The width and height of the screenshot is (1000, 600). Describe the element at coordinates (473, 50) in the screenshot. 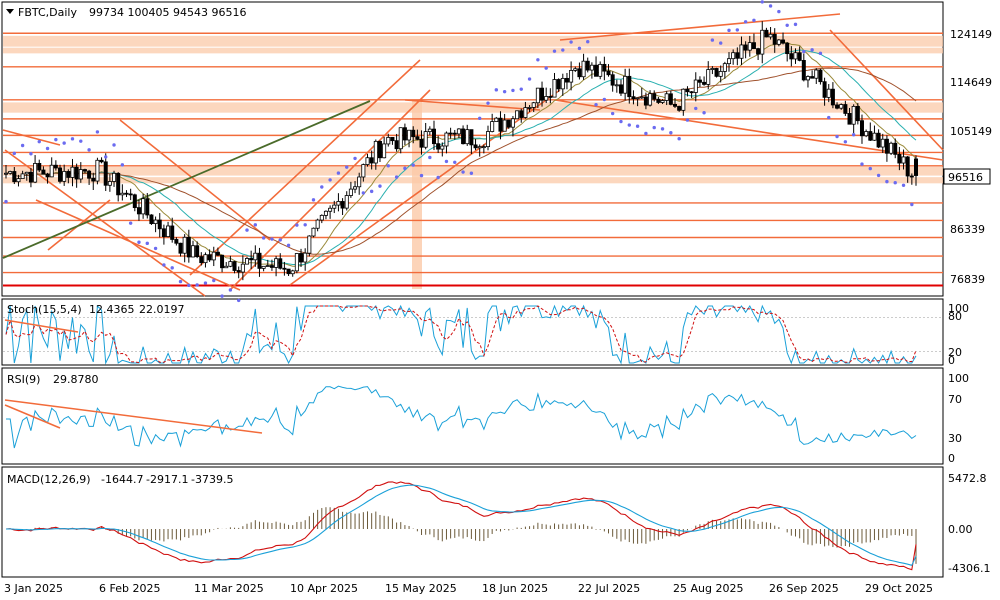

I see `resistance-zone` at that location.